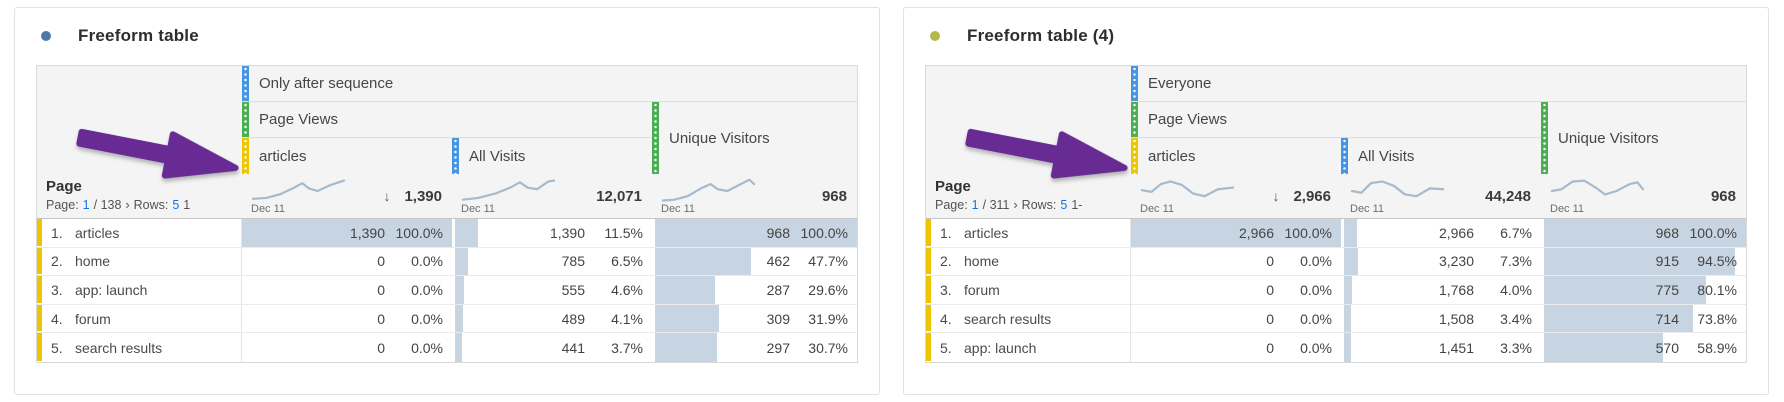 The width and height of the screenshot is (1784, 402). What do you see at coordinates (928, 347) in the screenshot?
I see `dimension-color-marker` at bounding box center [928, 347].